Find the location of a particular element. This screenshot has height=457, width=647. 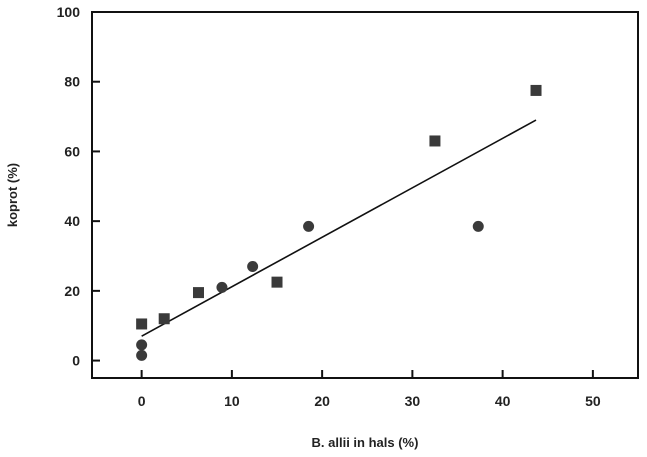

x-tick-label: 20 is located at coordinates (322, 401).